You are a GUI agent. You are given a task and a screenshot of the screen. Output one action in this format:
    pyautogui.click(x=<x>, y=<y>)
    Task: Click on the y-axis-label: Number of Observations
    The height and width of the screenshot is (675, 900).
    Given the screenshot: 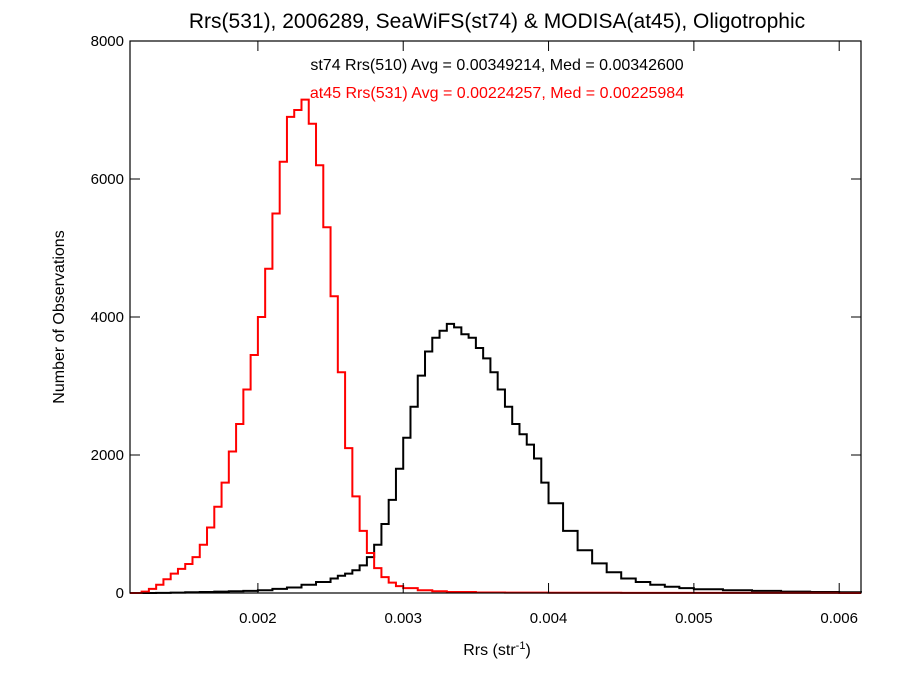 What is the action you would take?
    pyautogui.click(x=59, y=316)
    